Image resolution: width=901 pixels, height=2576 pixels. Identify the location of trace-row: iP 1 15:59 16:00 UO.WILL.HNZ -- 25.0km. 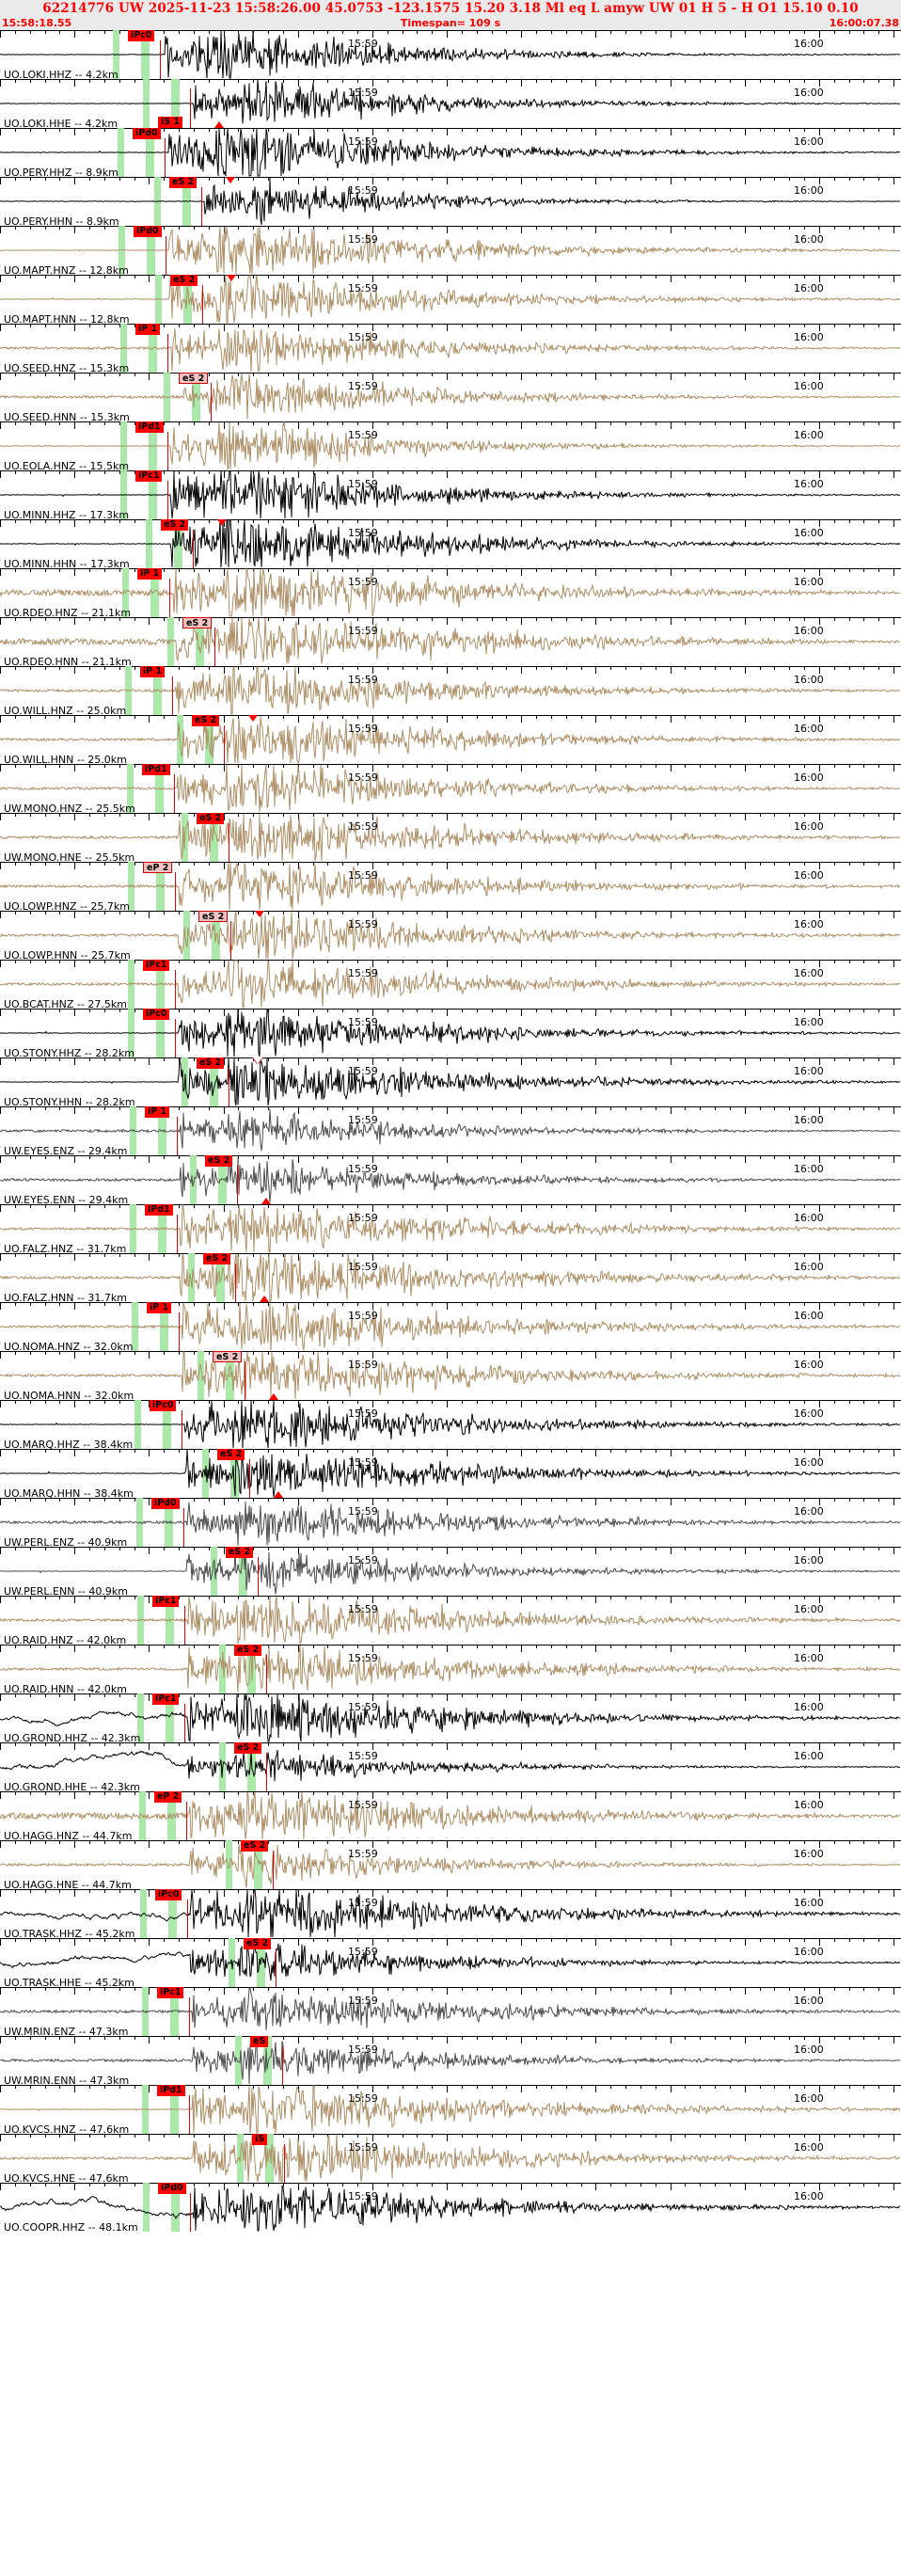
(451, 690).